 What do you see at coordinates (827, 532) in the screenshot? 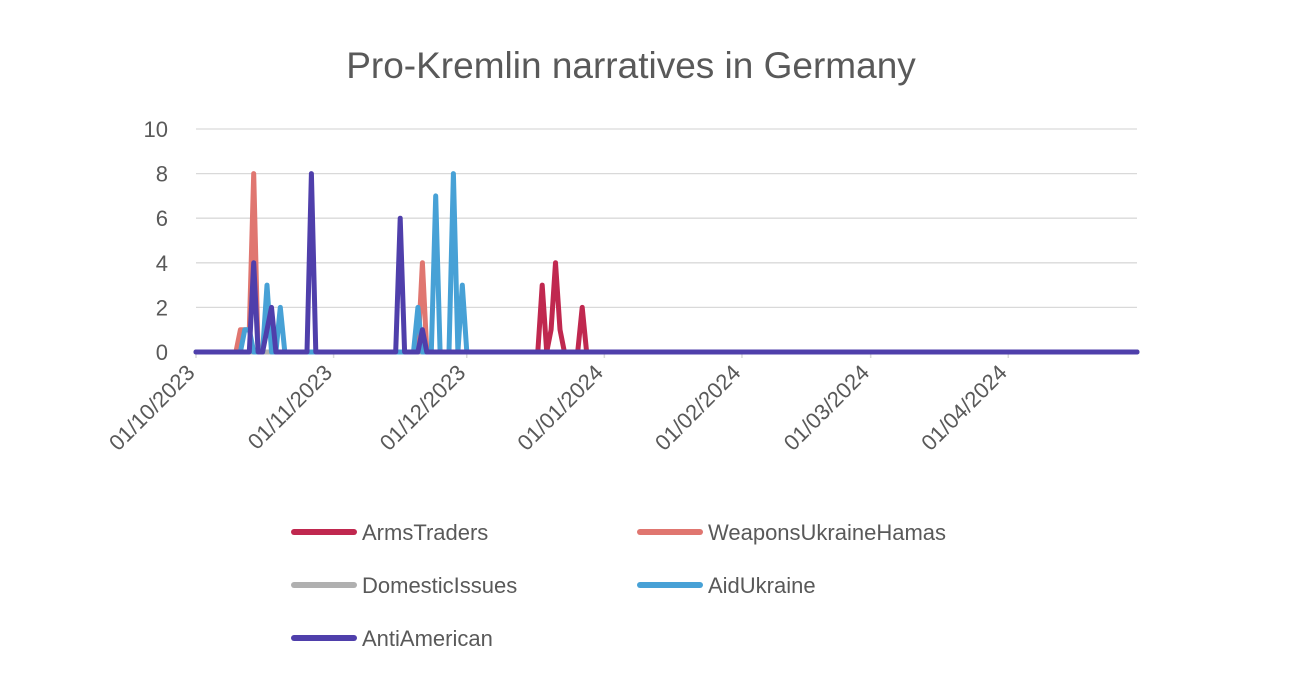
I see `legend-label: WeaponsUkraineHamas` at bounding box center [827, 532].